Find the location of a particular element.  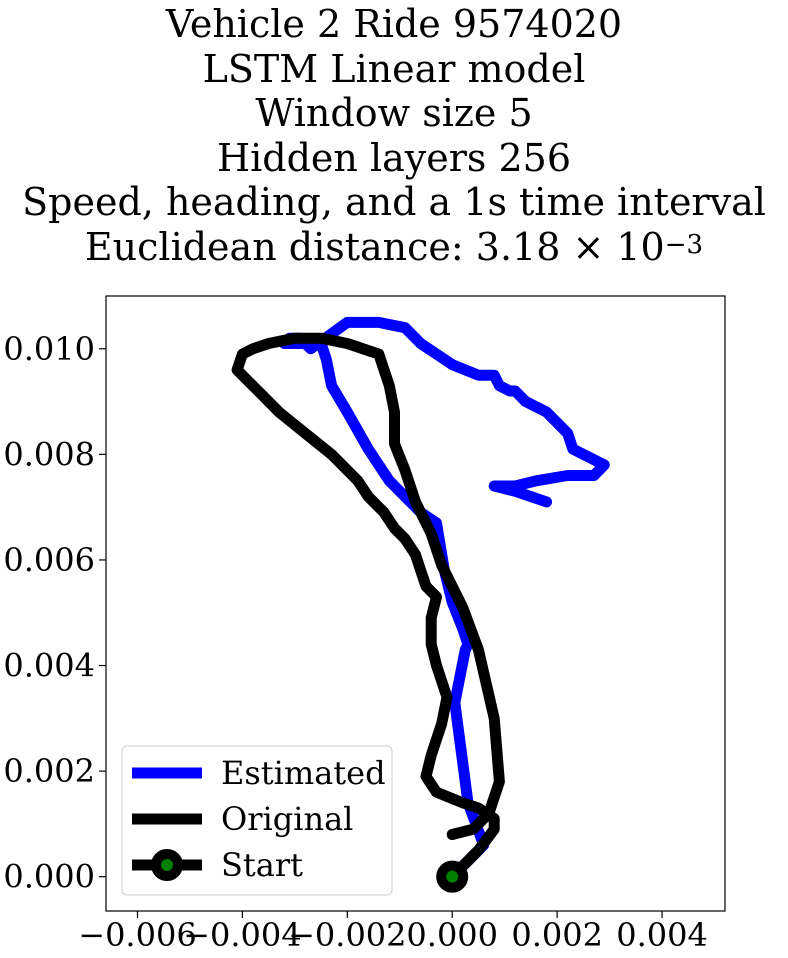

distance-label: Euclidean distance: 3.18 × 10 is located at coordinates (374, 246).